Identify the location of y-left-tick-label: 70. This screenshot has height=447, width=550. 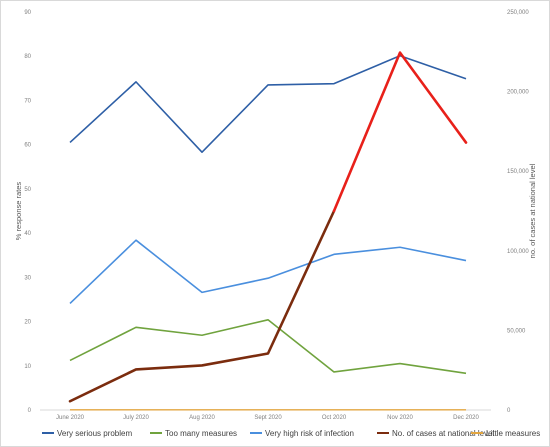
(27, 101).